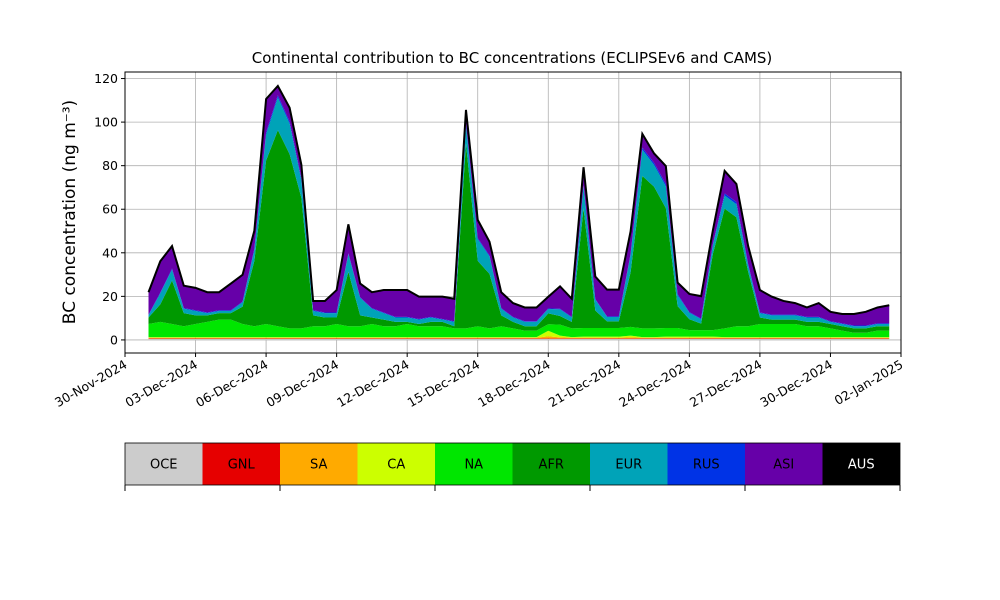 This screenshot has height=600, width=1000. I want to click on legend-swatch-gnl, so click(241, 464).